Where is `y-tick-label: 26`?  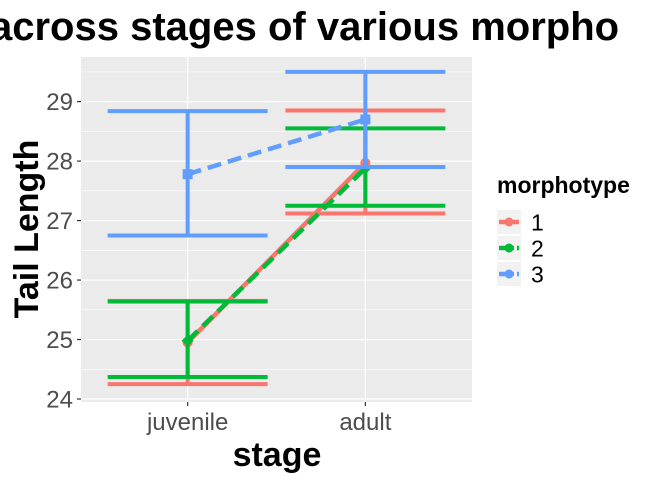
y-tick-label: 26 is located at coordinates (59, 281).